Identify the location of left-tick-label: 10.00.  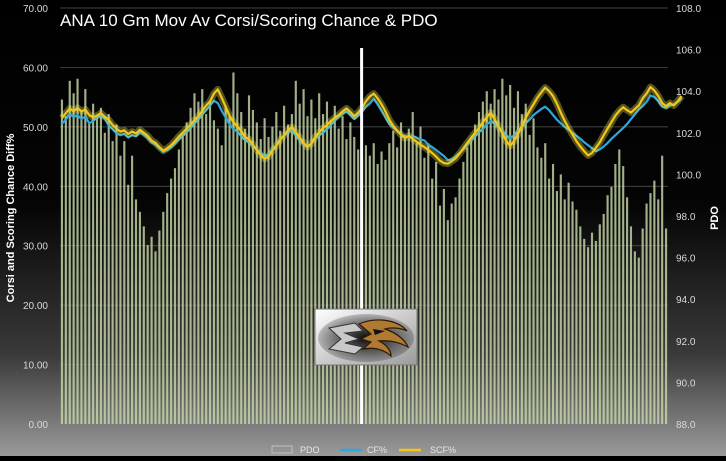
(35, 366).